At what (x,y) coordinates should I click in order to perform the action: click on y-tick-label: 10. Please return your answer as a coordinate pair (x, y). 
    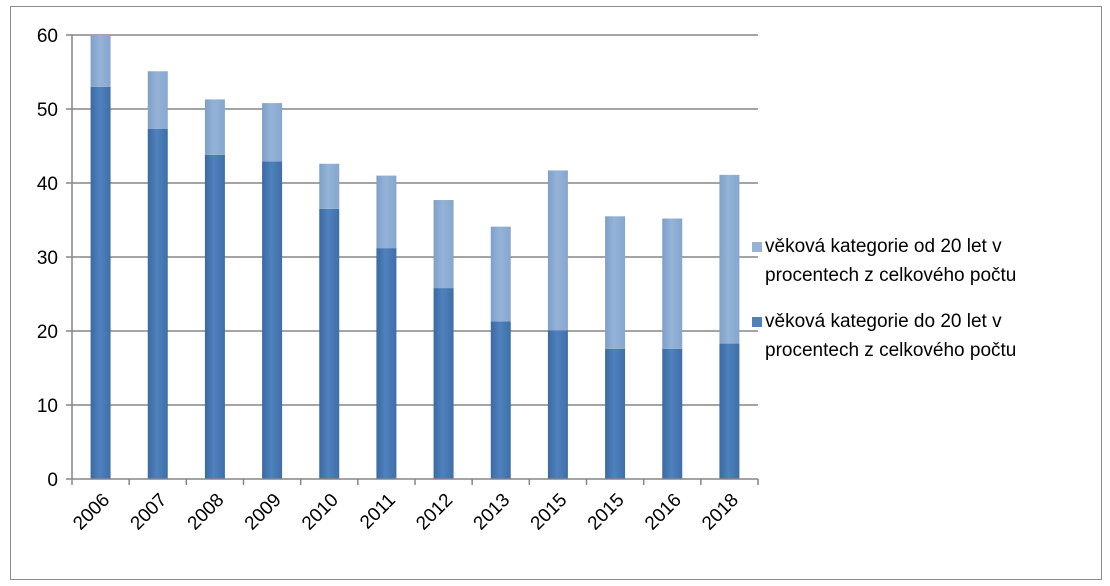
    Looking at the image, I should click on (47, 406).